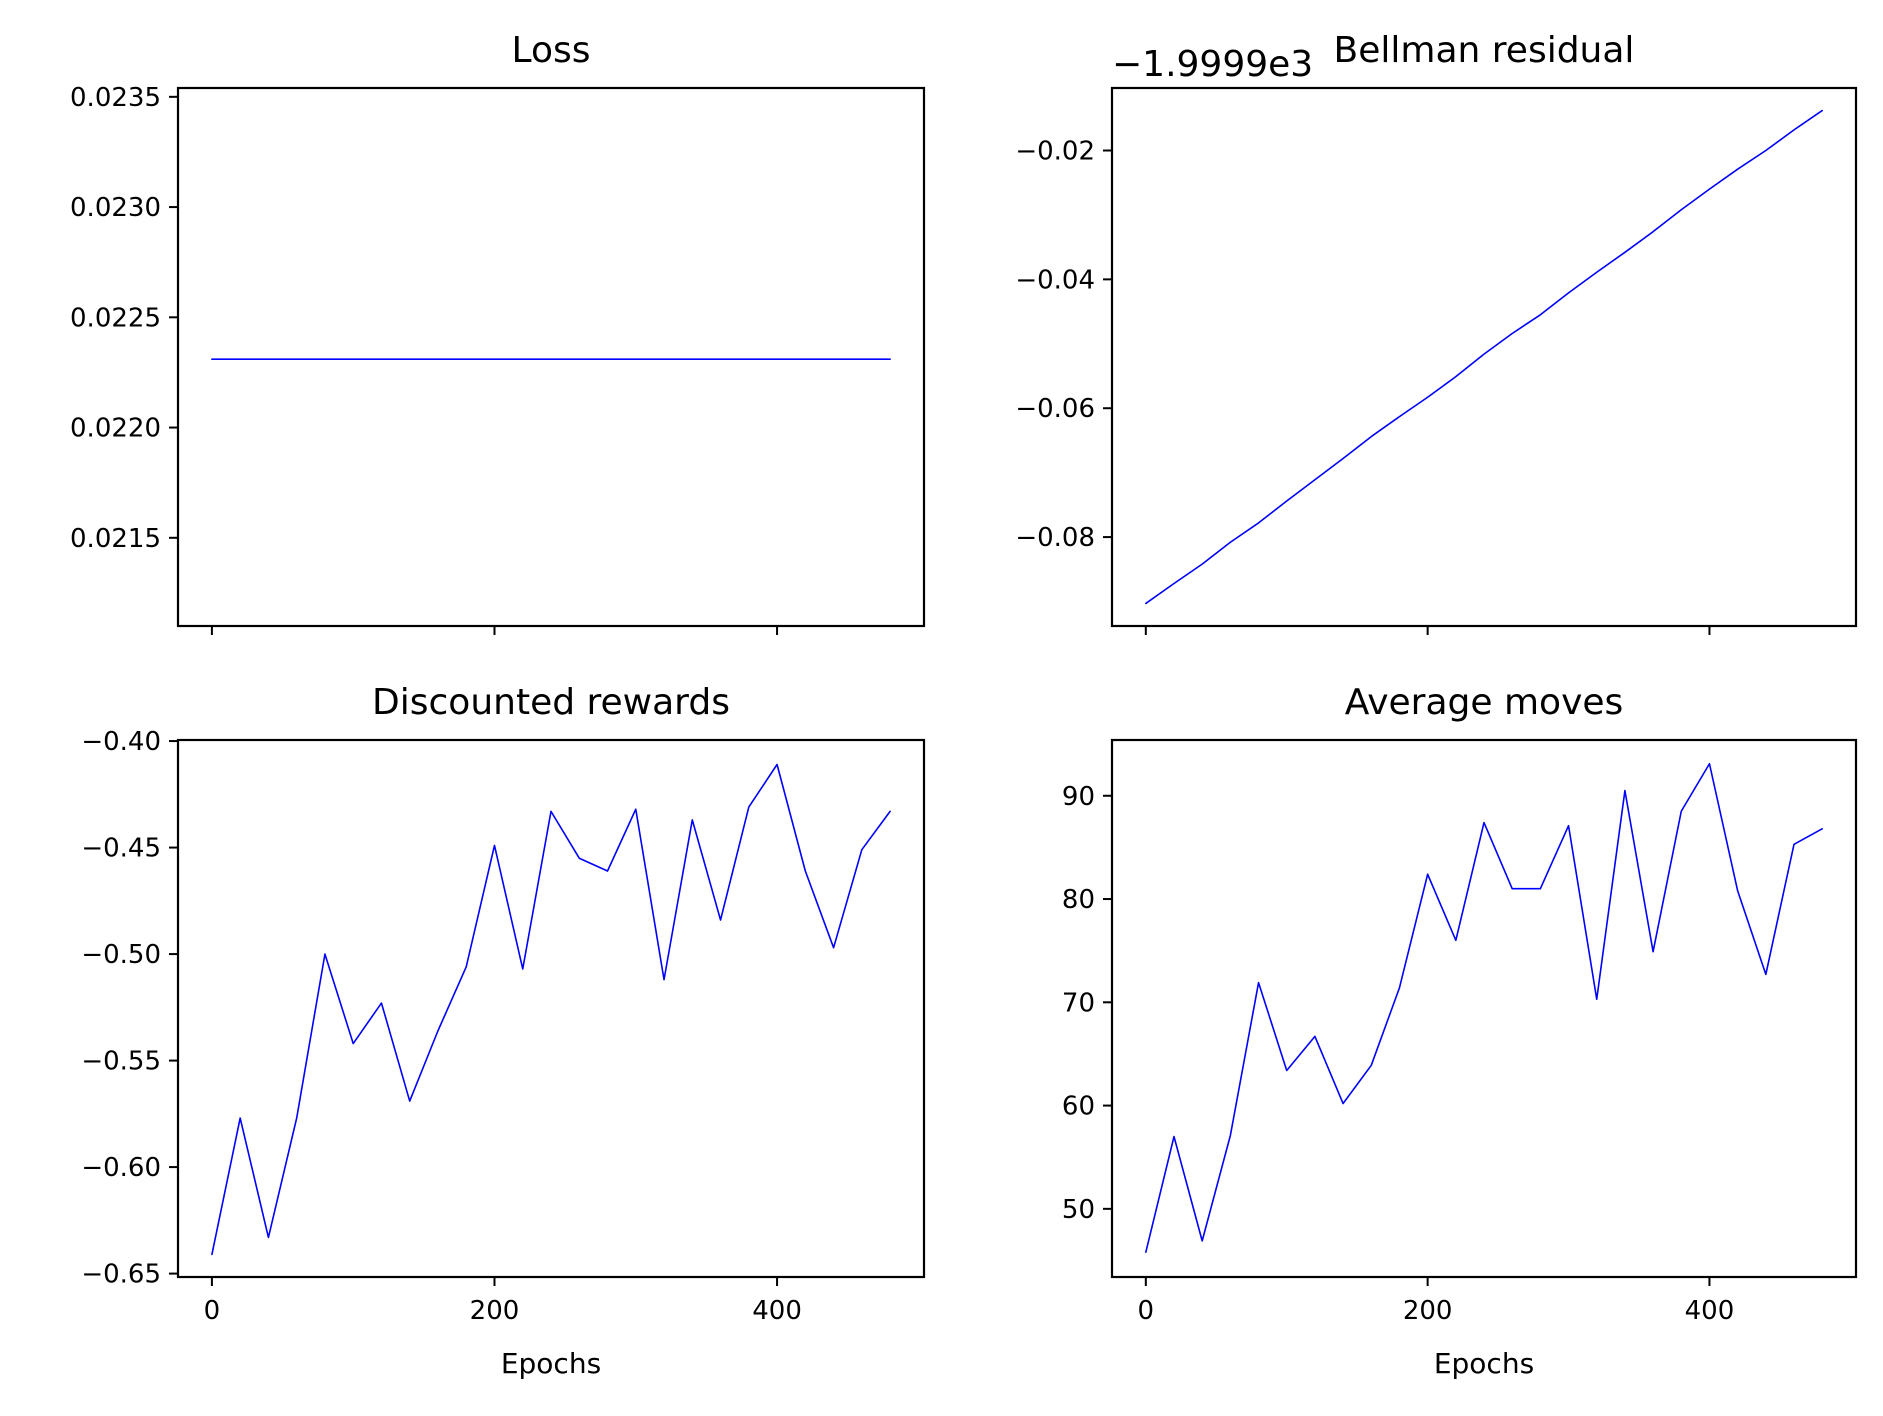  Describe the element at coordinates (1078, 900) in the screenshot. I see `average-moves-y-tick-label-3: 80` at that location.